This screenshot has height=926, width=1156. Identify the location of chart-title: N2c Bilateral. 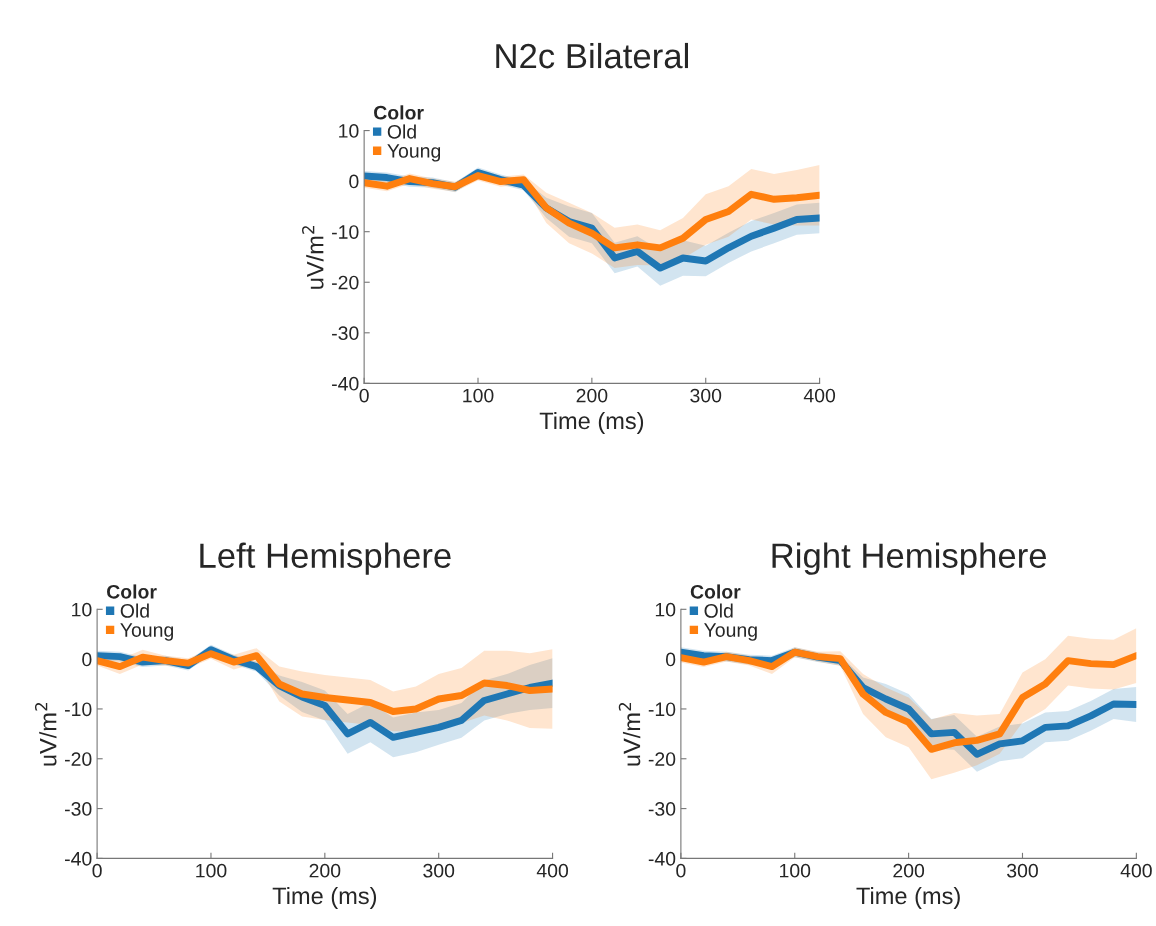
(592, 55).